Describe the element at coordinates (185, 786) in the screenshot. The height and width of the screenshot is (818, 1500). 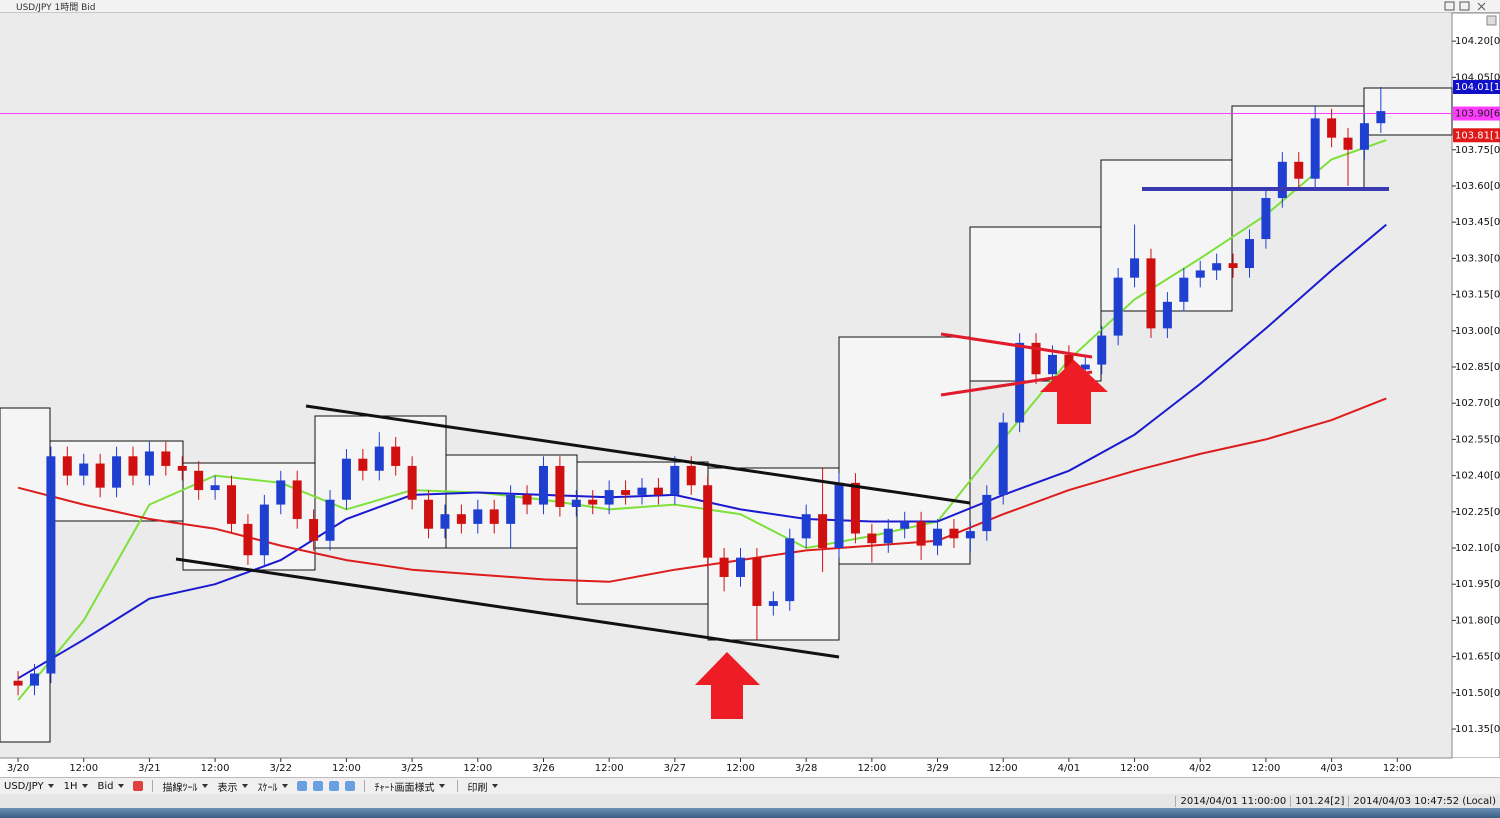
I see `drawing-tool-menu: 描線ﾂｰﾙ` at that location.